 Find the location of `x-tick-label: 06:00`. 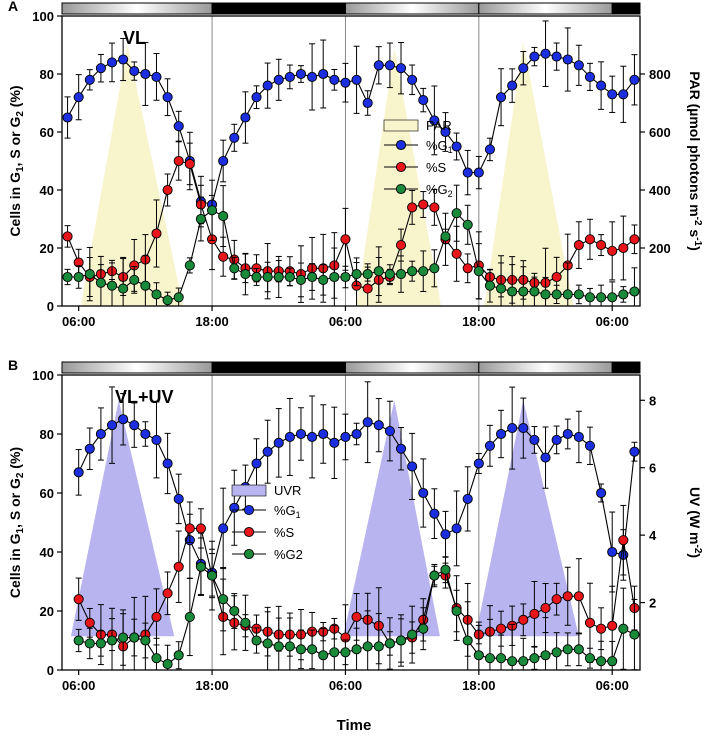

x-tick-label: 06:00 is located at coordinates (78, 685).